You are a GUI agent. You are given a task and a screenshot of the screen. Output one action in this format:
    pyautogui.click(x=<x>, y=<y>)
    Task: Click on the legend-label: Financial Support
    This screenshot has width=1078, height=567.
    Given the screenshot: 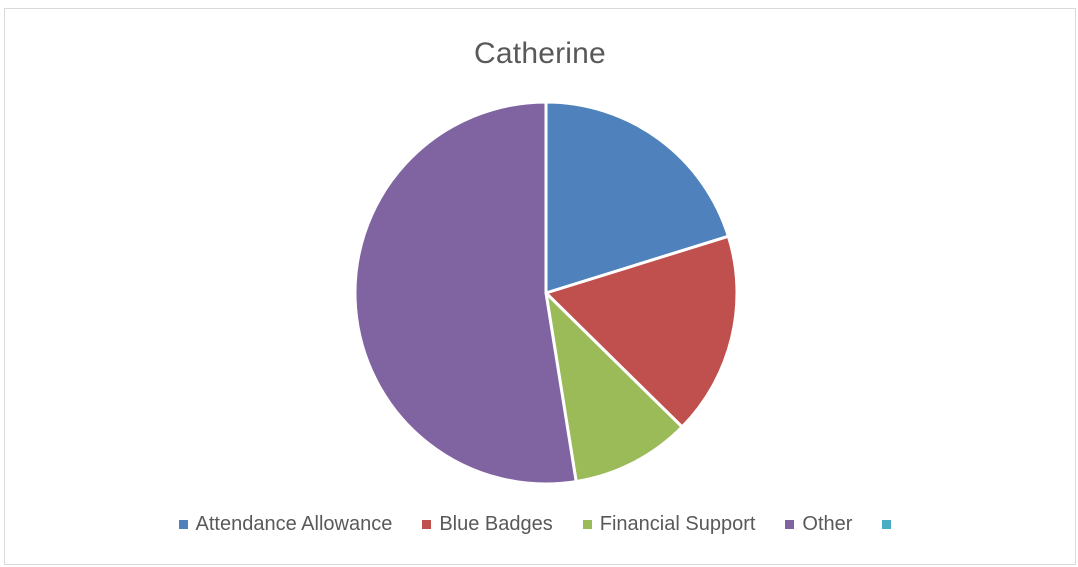 What is the action you would take?
    pyautogui.click(x=677, y=524)
    